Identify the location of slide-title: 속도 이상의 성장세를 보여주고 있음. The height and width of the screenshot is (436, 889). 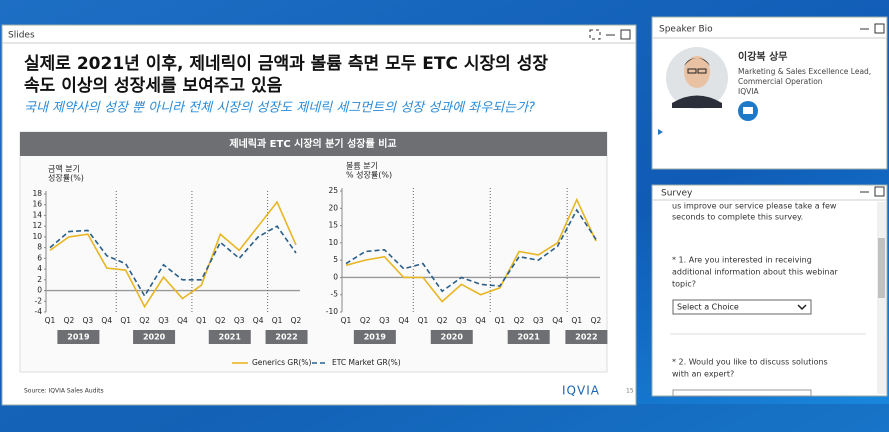
(153, 86).